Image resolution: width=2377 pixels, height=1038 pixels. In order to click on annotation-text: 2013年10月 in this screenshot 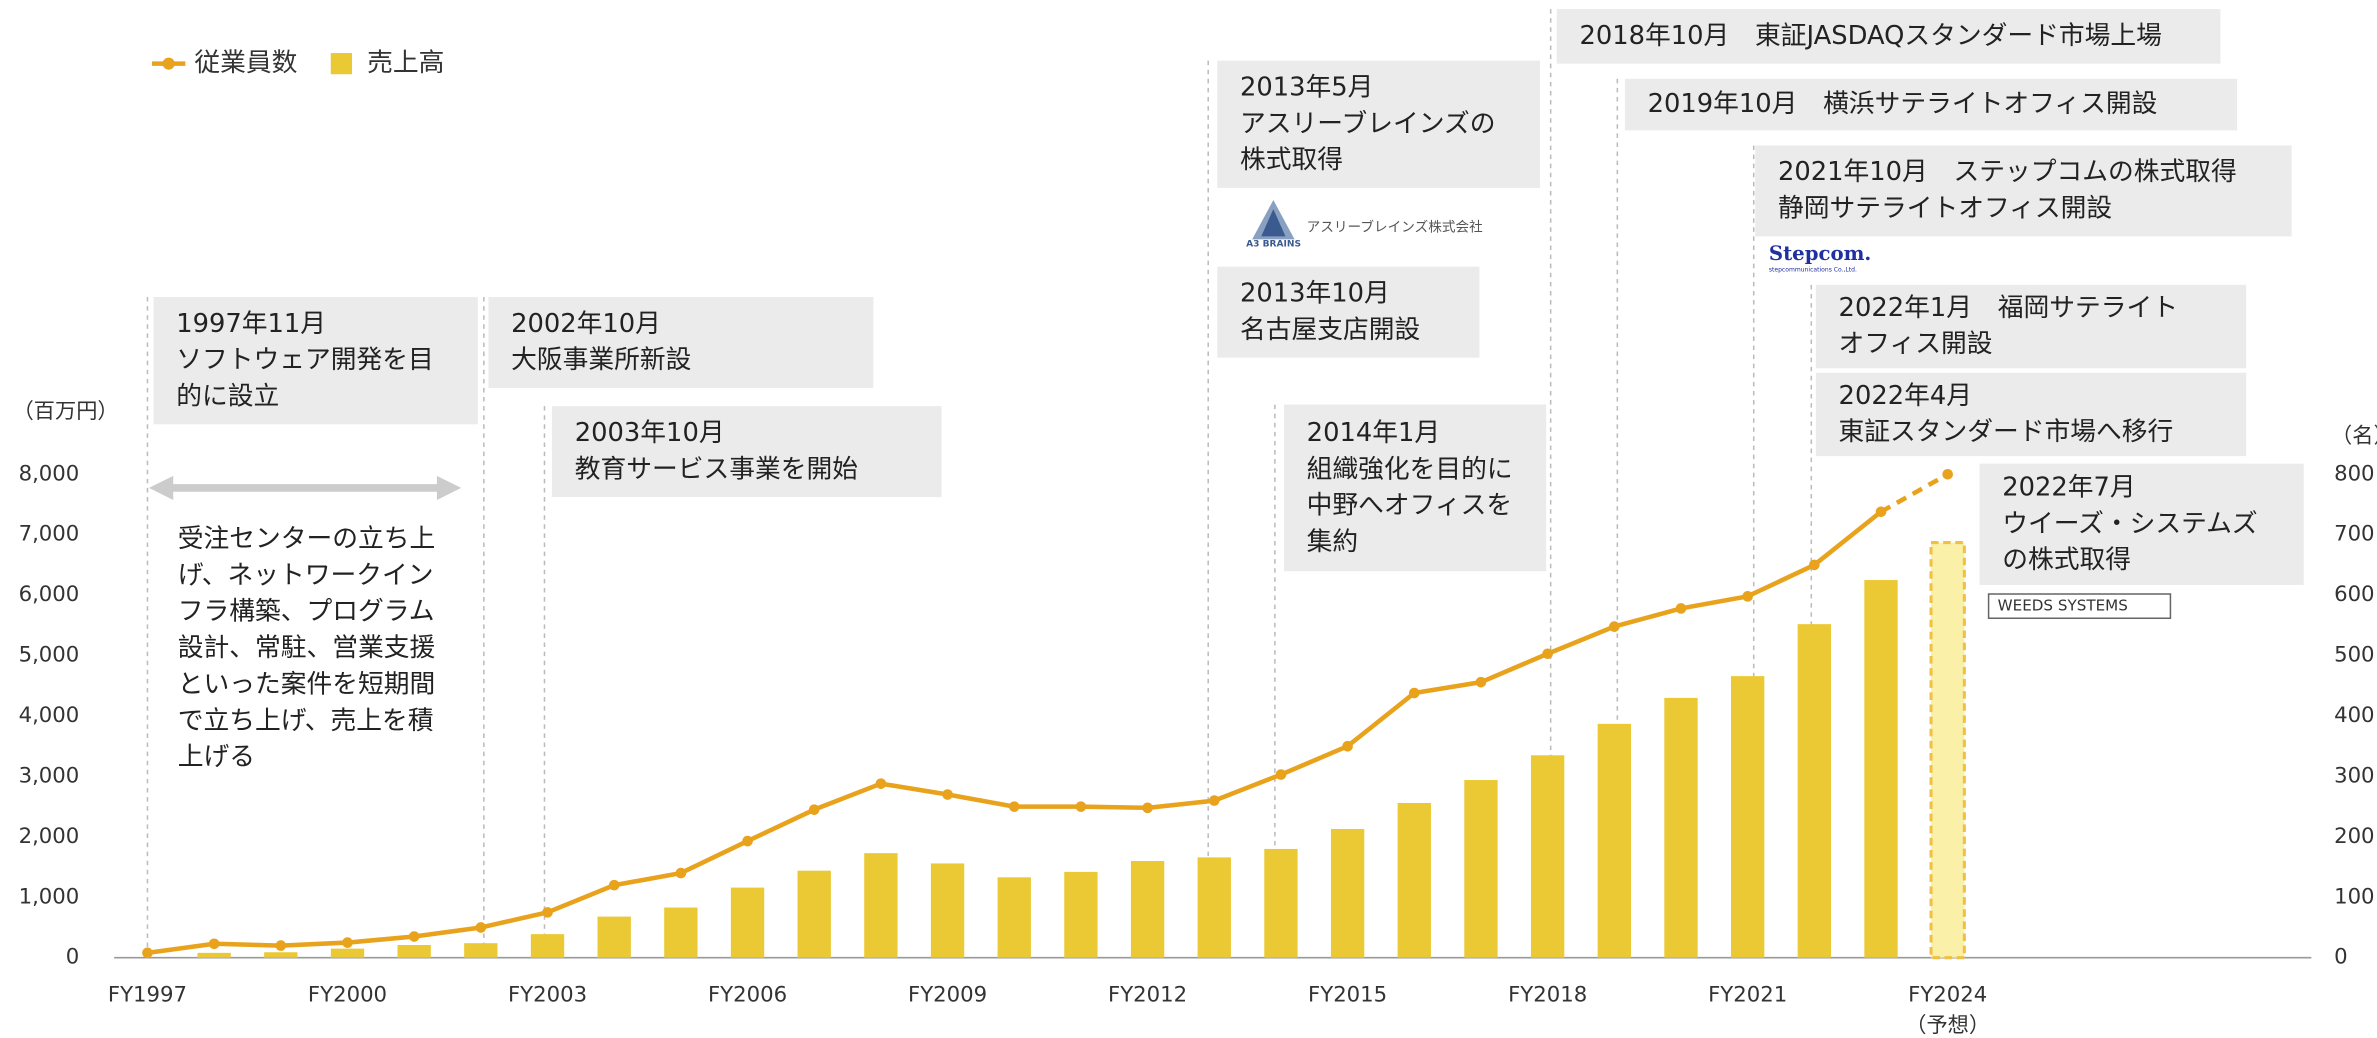, I will do `click(1315, 293)`.